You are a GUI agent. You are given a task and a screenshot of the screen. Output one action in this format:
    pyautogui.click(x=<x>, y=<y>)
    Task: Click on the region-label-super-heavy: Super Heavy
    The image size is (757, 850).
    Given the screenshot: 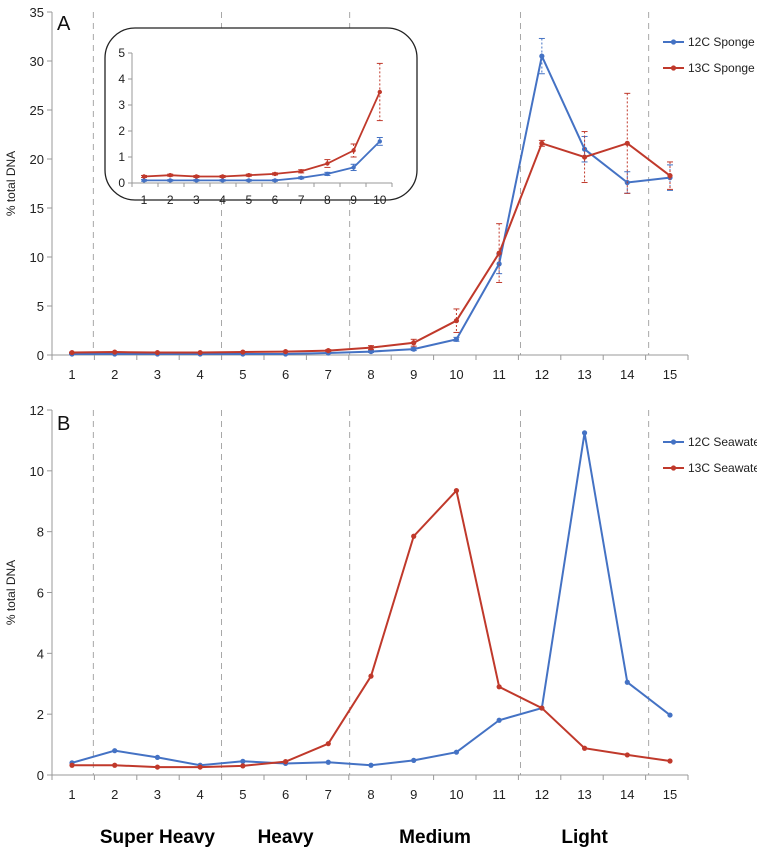 What is the action you would take?
    pyautogui.click(x=158, y=837)
    